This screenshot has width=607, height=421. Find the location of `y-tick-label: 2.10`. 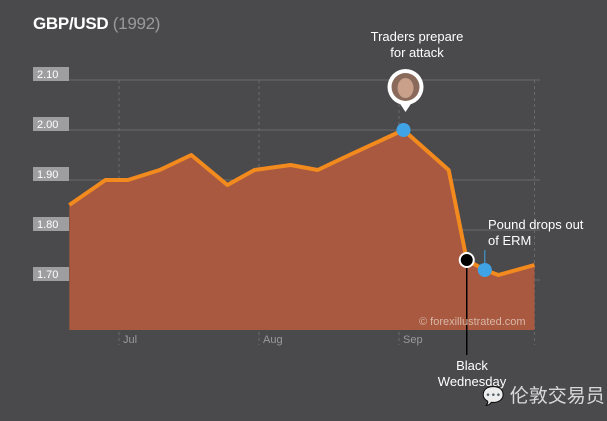

y-tick-label: 2.10 is located at coordinates (47, 75).